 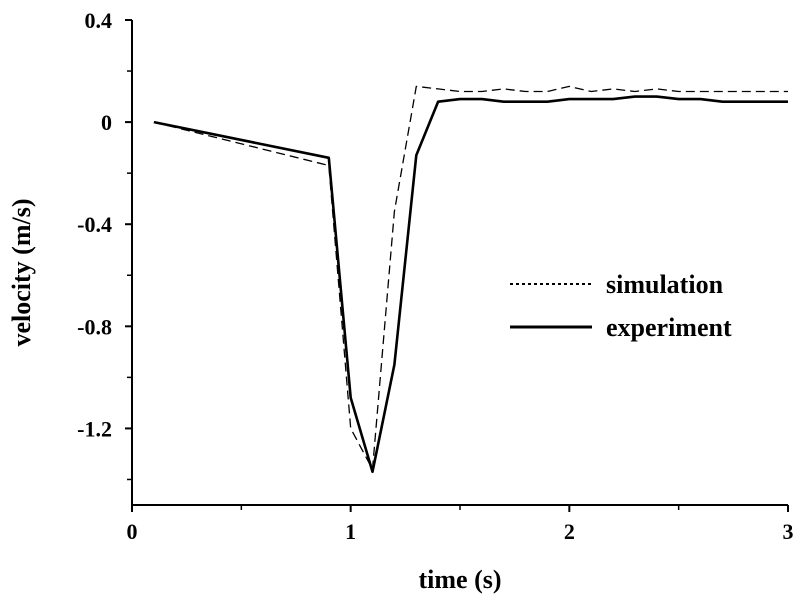 I want to click on y-tick-label: -1.2, so click(x=94, y=428).